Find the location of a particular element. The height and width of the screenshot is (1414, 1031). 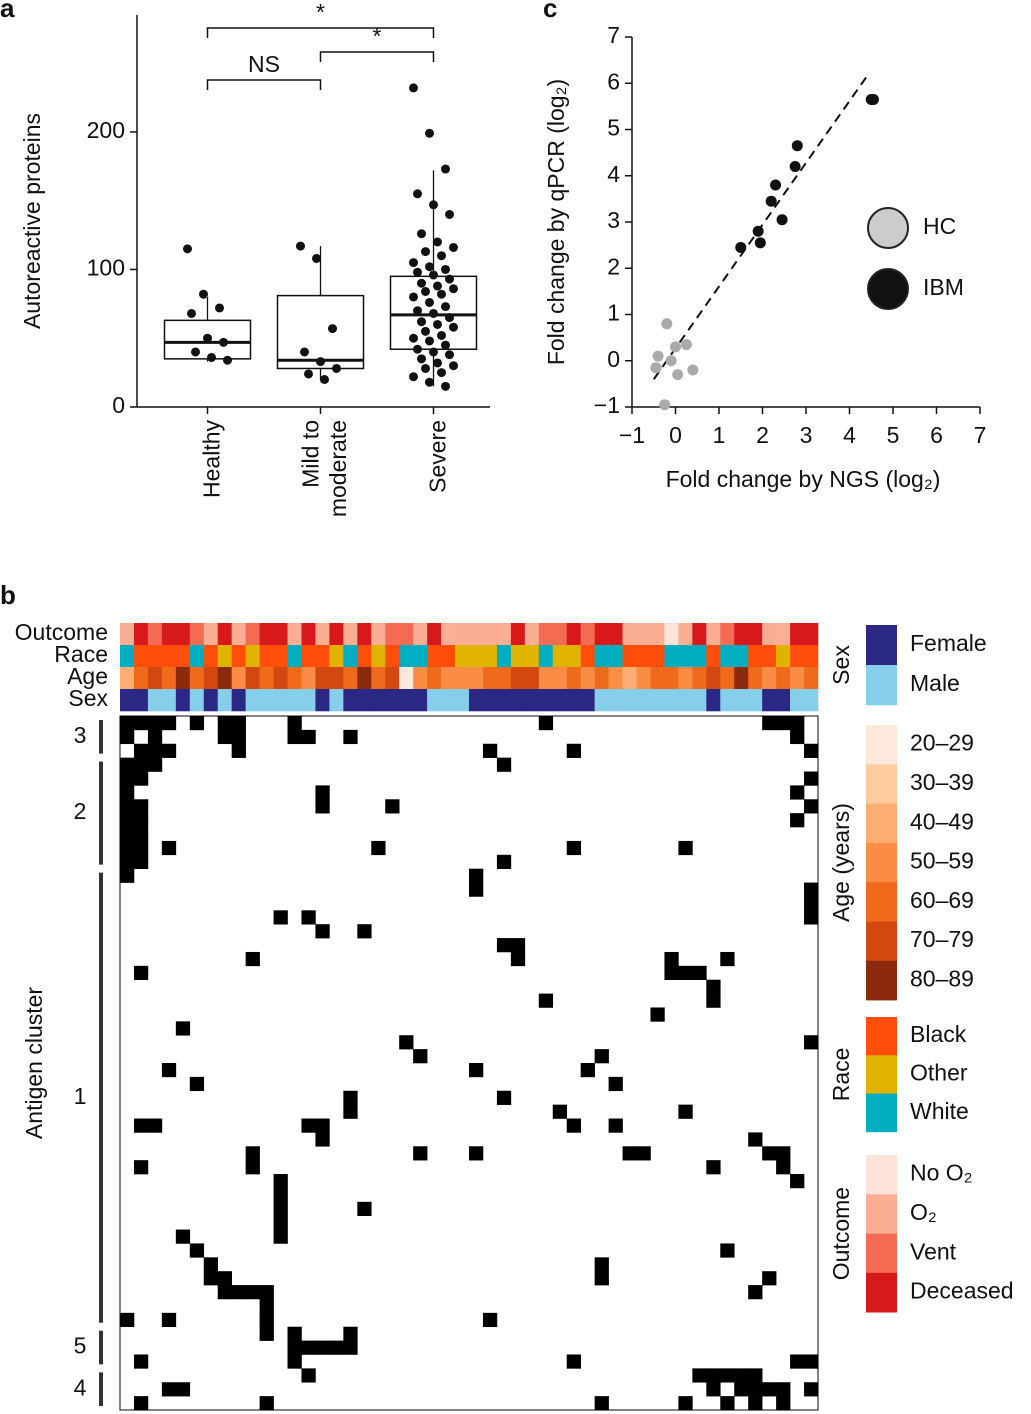

y-tick-label: 7 is located at coordinates (613, 35).